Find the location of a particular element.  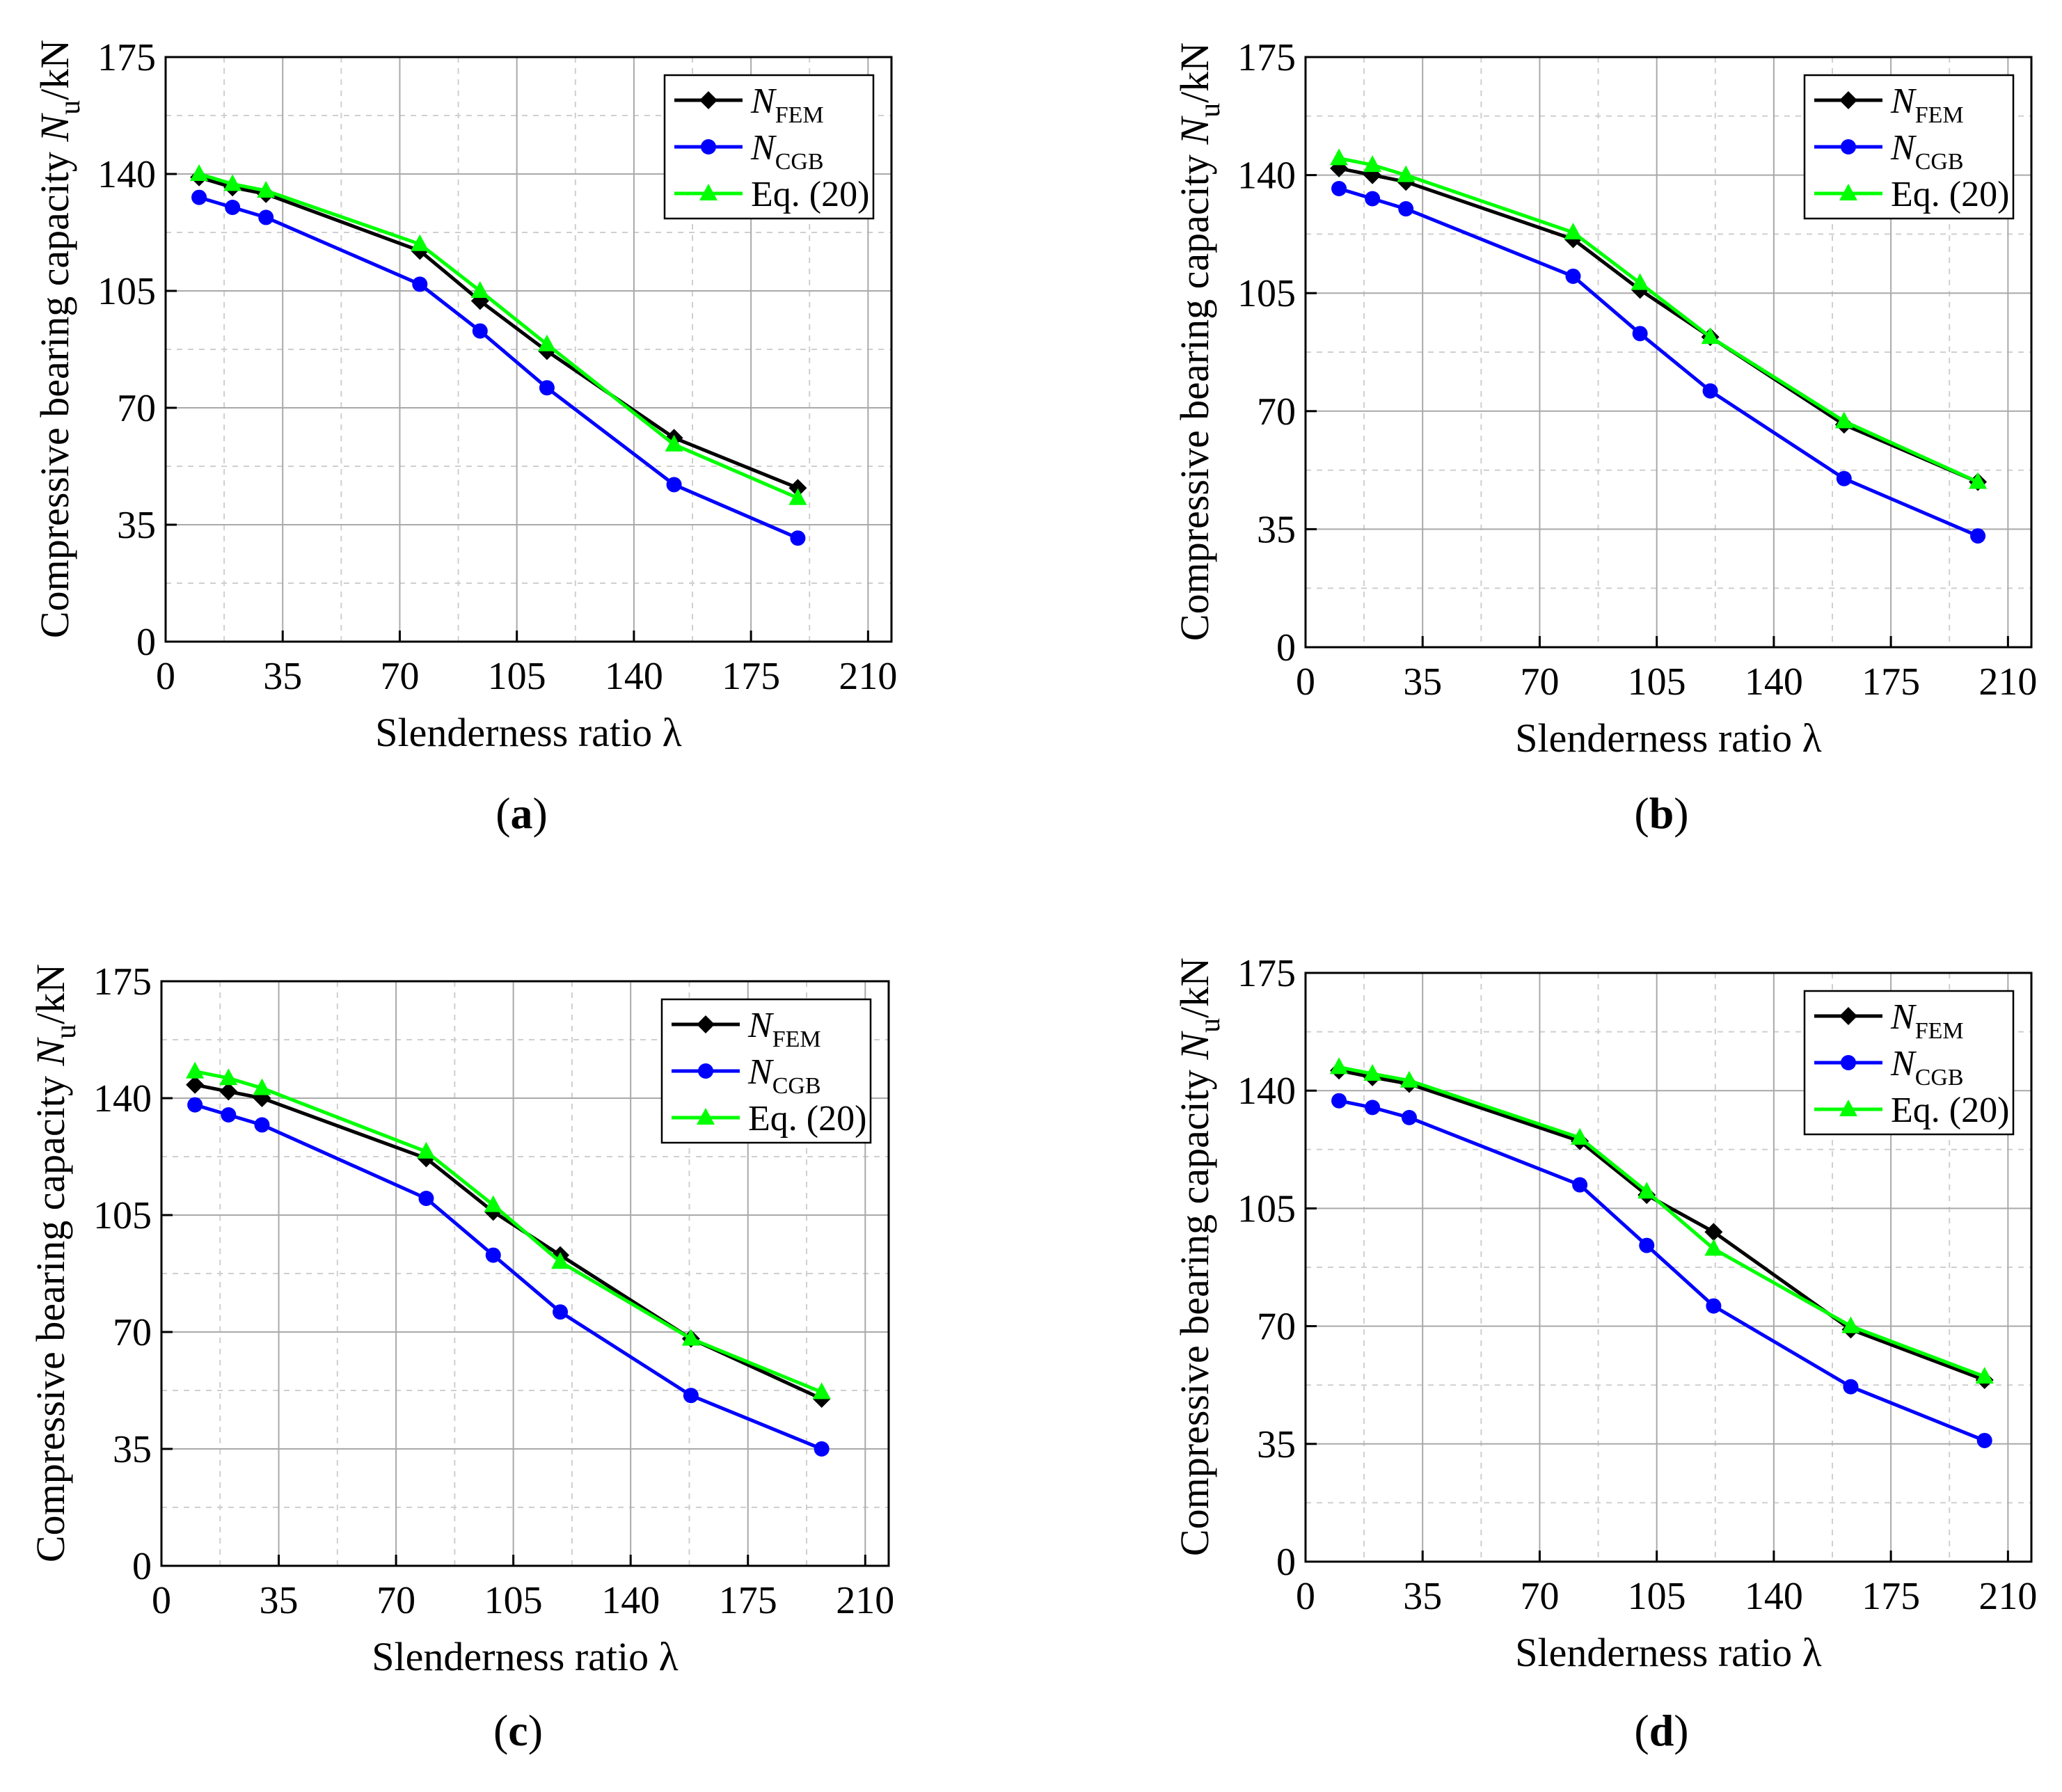

panel-caption: (b) is located at coordinates (1661, 813).